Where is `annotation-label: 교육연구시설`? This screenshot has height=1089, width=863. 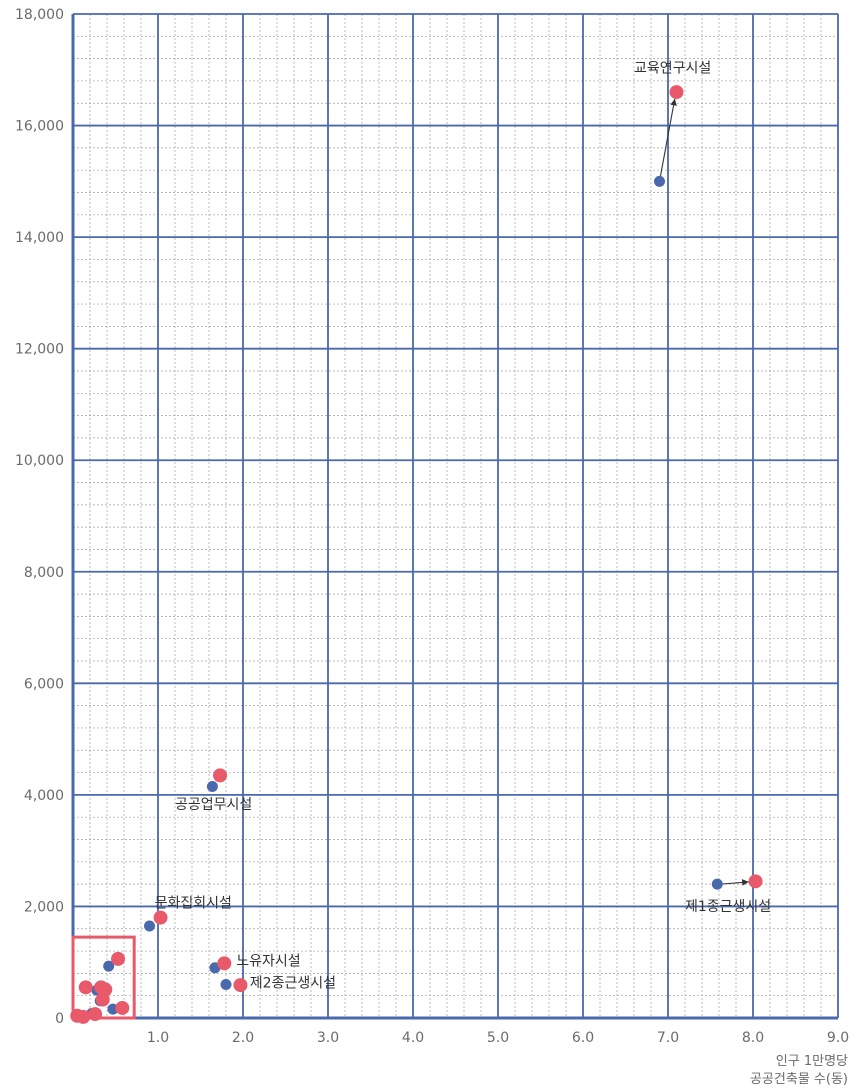
annotation-label: 교육연구시설 is located at coordinates (672, 69).